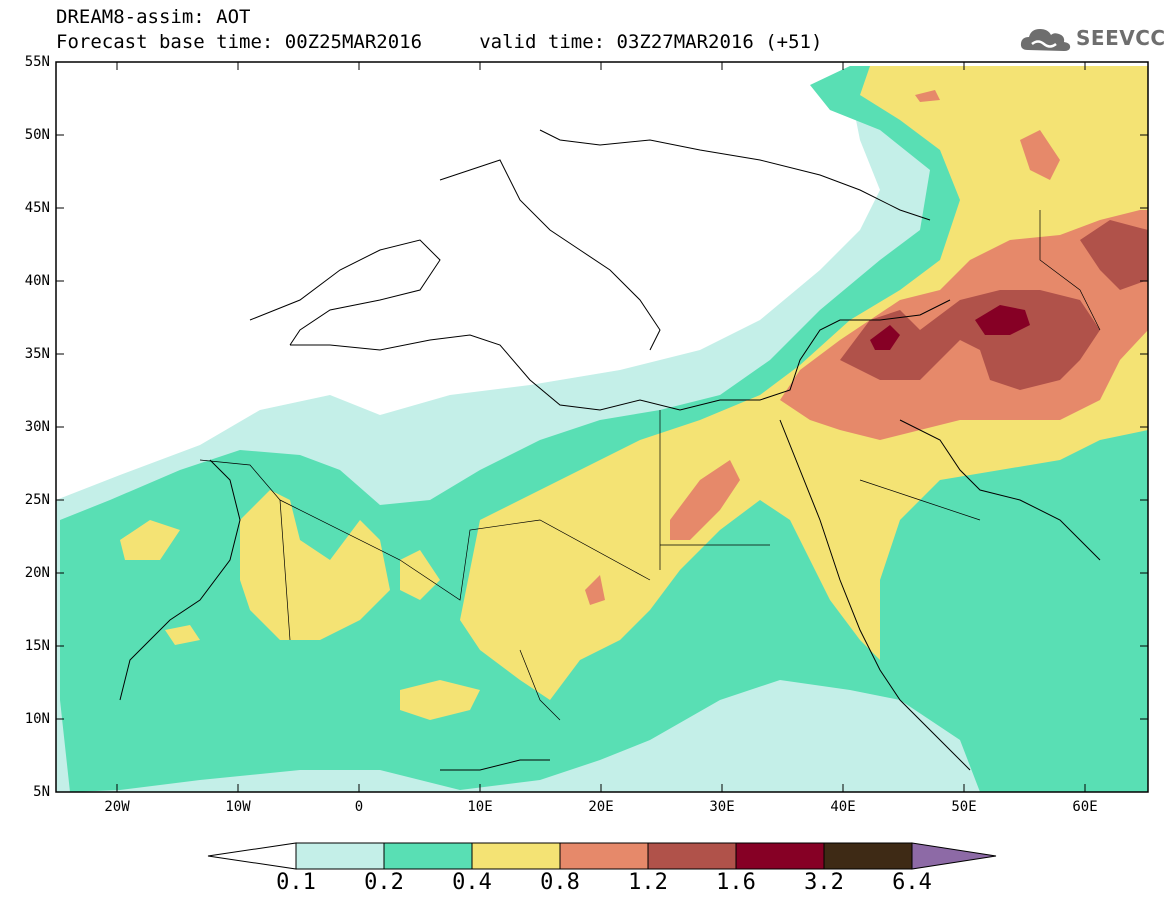 The width and height of the screenshot is (1165, 905). What do you see at coordinates (472, 882) in the screenshot?
I see `colorbar-label-0.4: 0.4` at bounding box center [472, 882].